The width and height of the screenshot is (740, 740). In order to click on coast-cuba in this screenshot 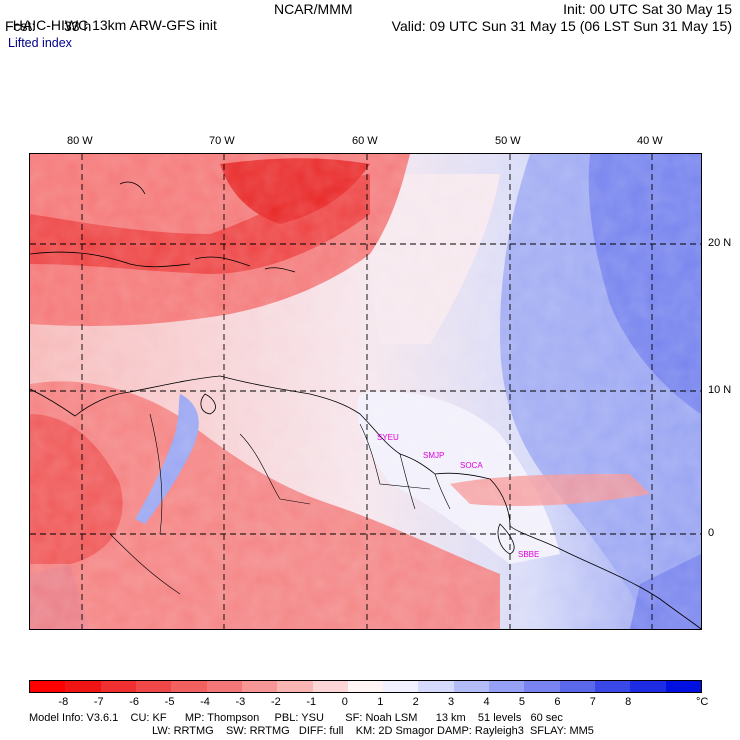, I will do `click(110, 259)`.